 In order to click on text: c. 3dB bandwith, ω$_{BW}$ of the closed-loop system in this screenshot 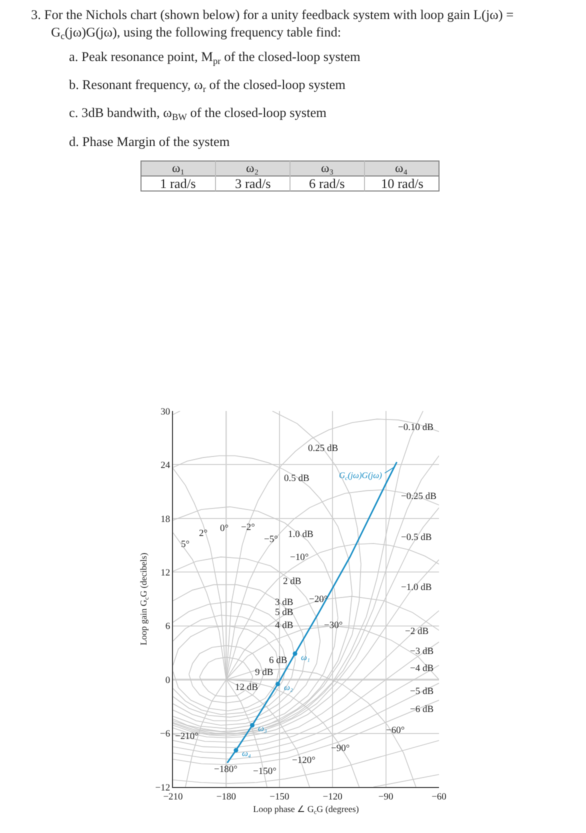, I will do `click(198, 114)`.